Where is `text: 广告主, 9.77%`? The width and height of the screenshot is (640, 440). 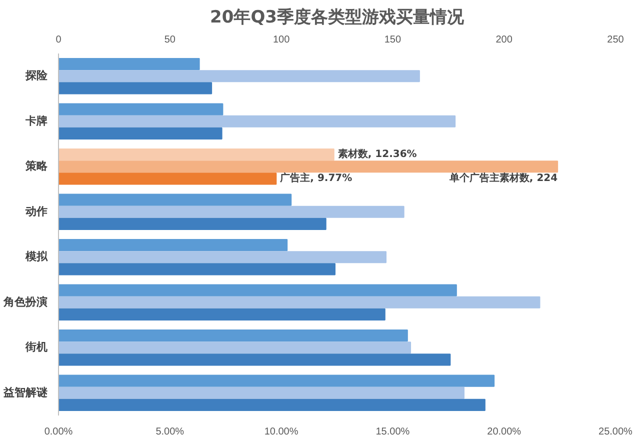
text: 广告主, 9.77% is located at coordinates (316, 178).